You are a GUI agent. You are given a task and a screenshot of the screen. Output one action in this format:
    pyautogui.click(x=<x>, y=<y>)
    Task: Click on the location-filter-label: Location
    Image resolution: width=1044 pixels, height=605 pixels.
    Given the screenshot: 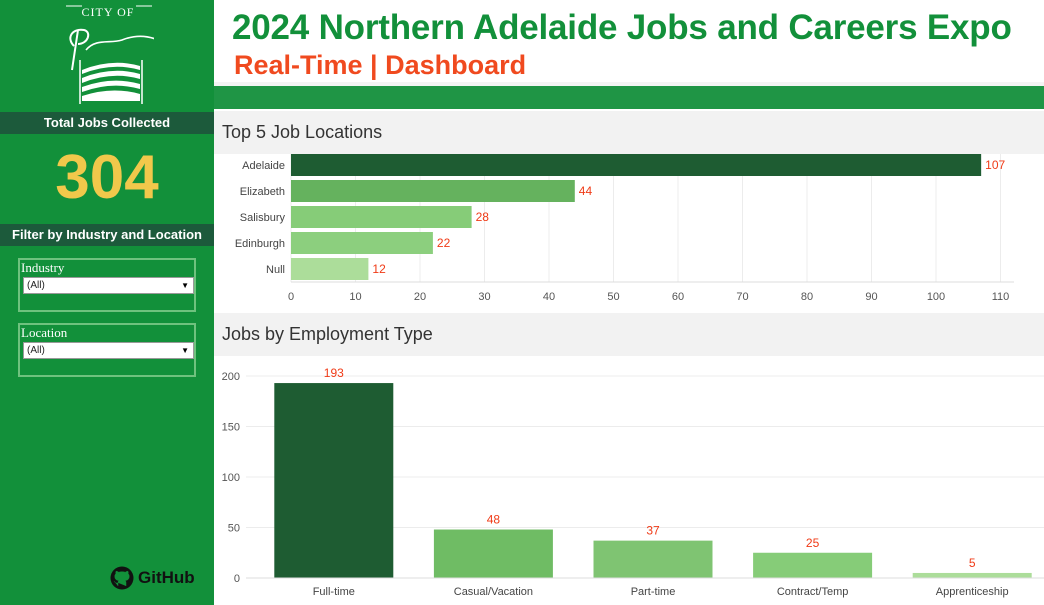 What is the action you would take?
    pyautogui.click(x=44, y=332)
    